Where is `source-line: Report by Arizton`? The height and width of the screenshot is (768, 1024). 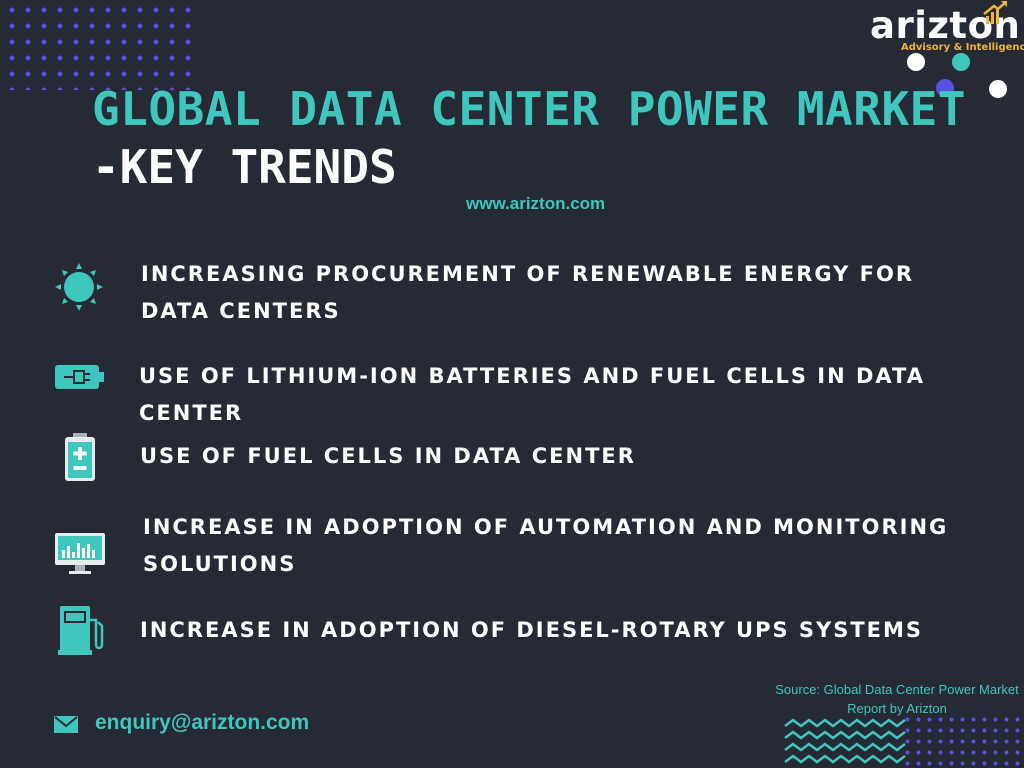
source-line: Report by Arizton is located at coordinates (897, 708).